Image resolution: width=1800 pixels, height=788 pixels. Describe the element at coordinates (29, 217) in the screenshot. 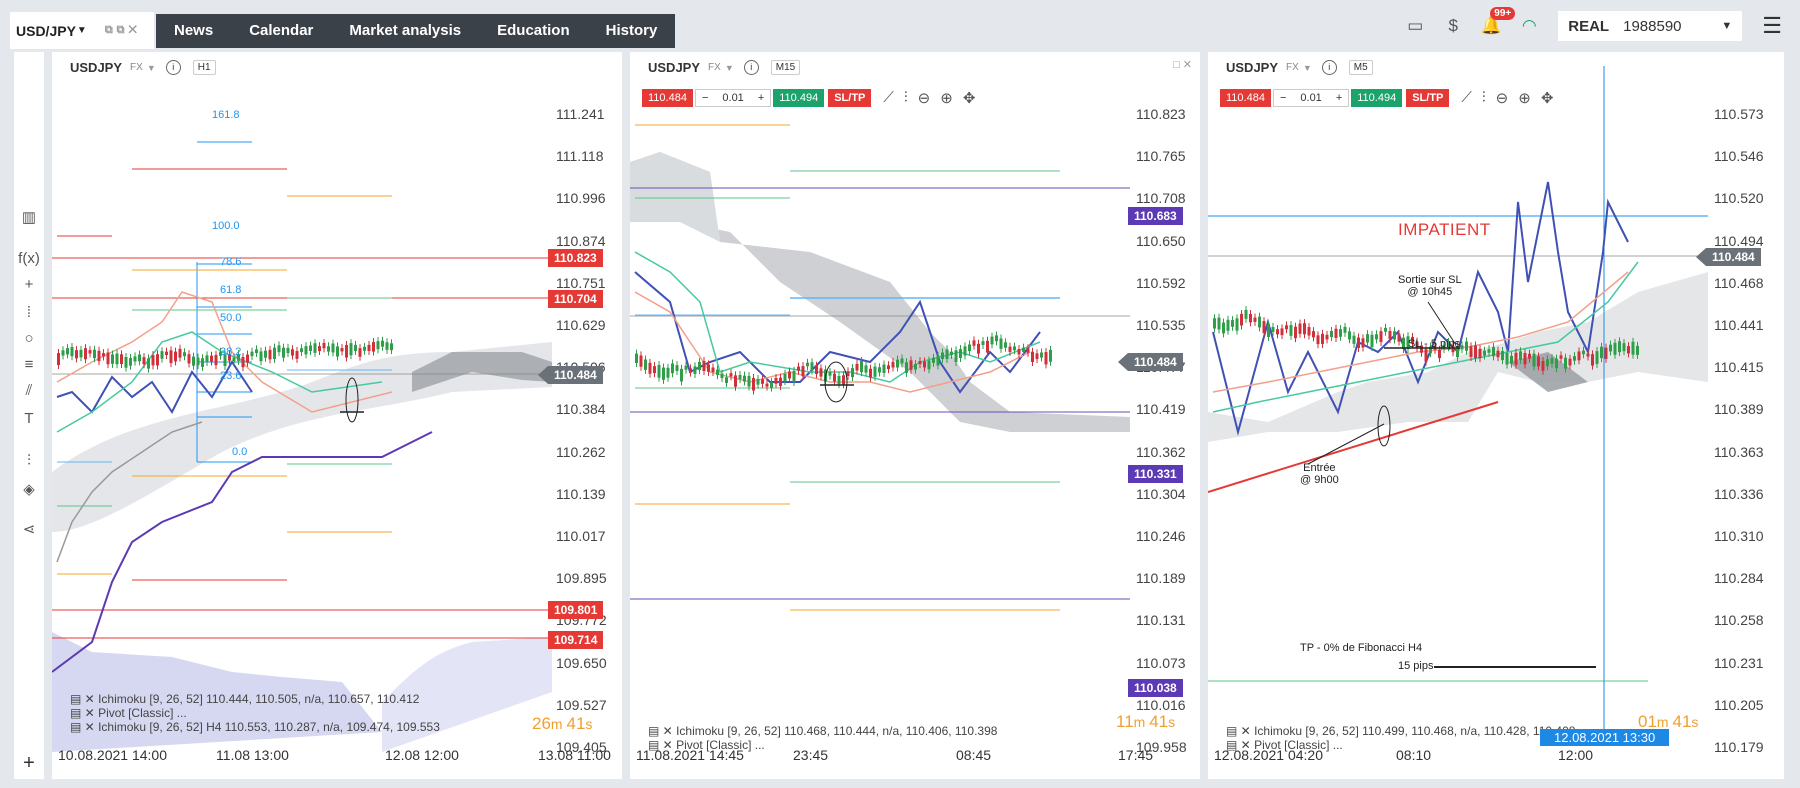

I see `indicators-icon: ▥` at that location.